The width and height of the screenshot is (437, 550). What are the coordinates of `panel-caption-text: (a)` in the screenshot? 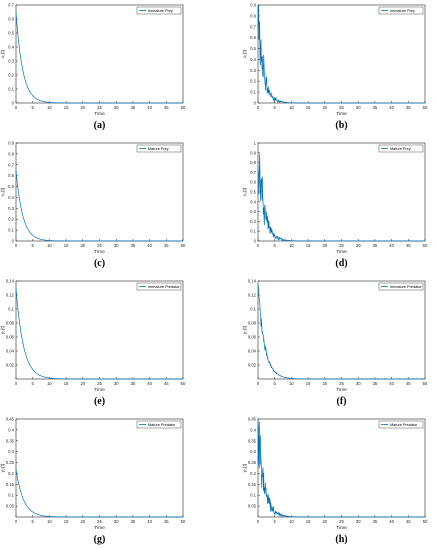 It's located at (99, 125).